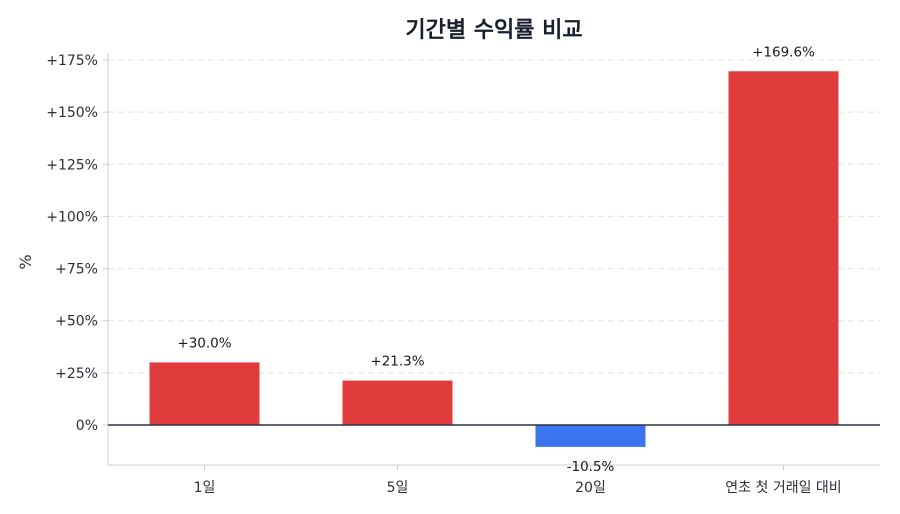 This screenshot has width=900, height=514. I want to click on data-label: +21.3%, so click(397, 362).